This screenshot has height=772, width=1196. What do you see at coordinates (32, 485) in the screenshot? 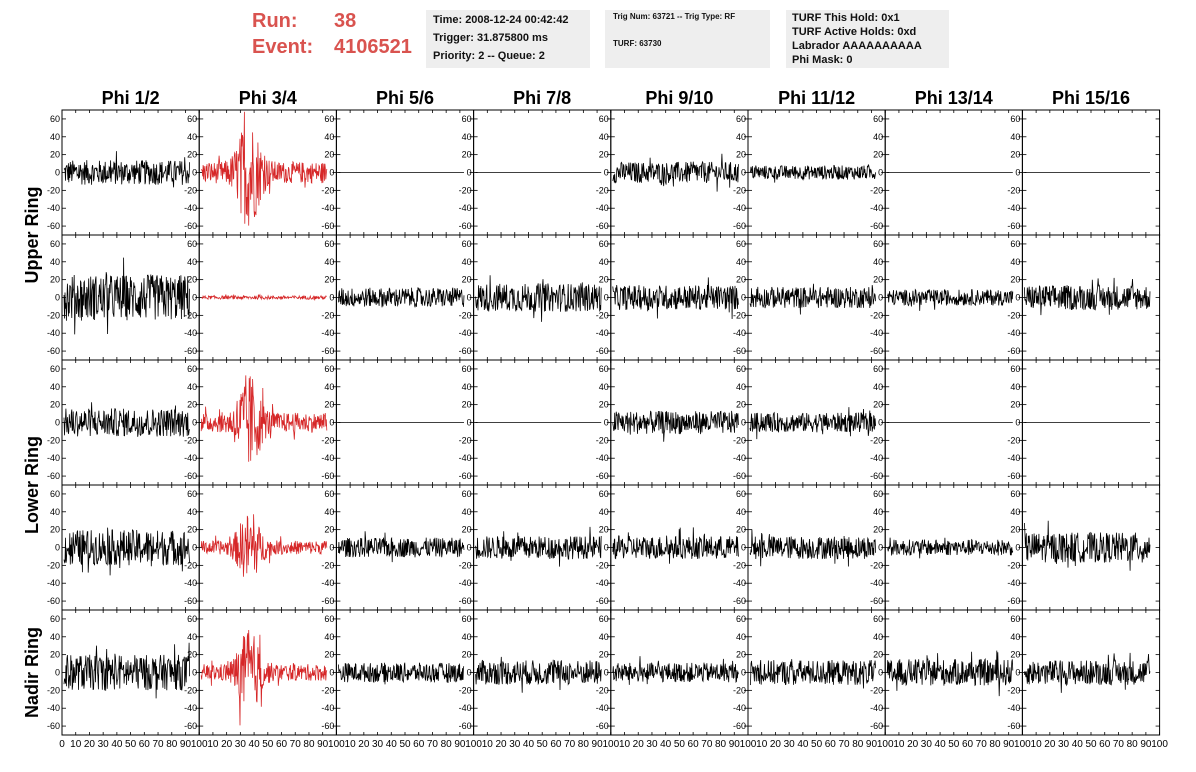
I see `row-label: Lower Ring` at bounding box center [32, 485].